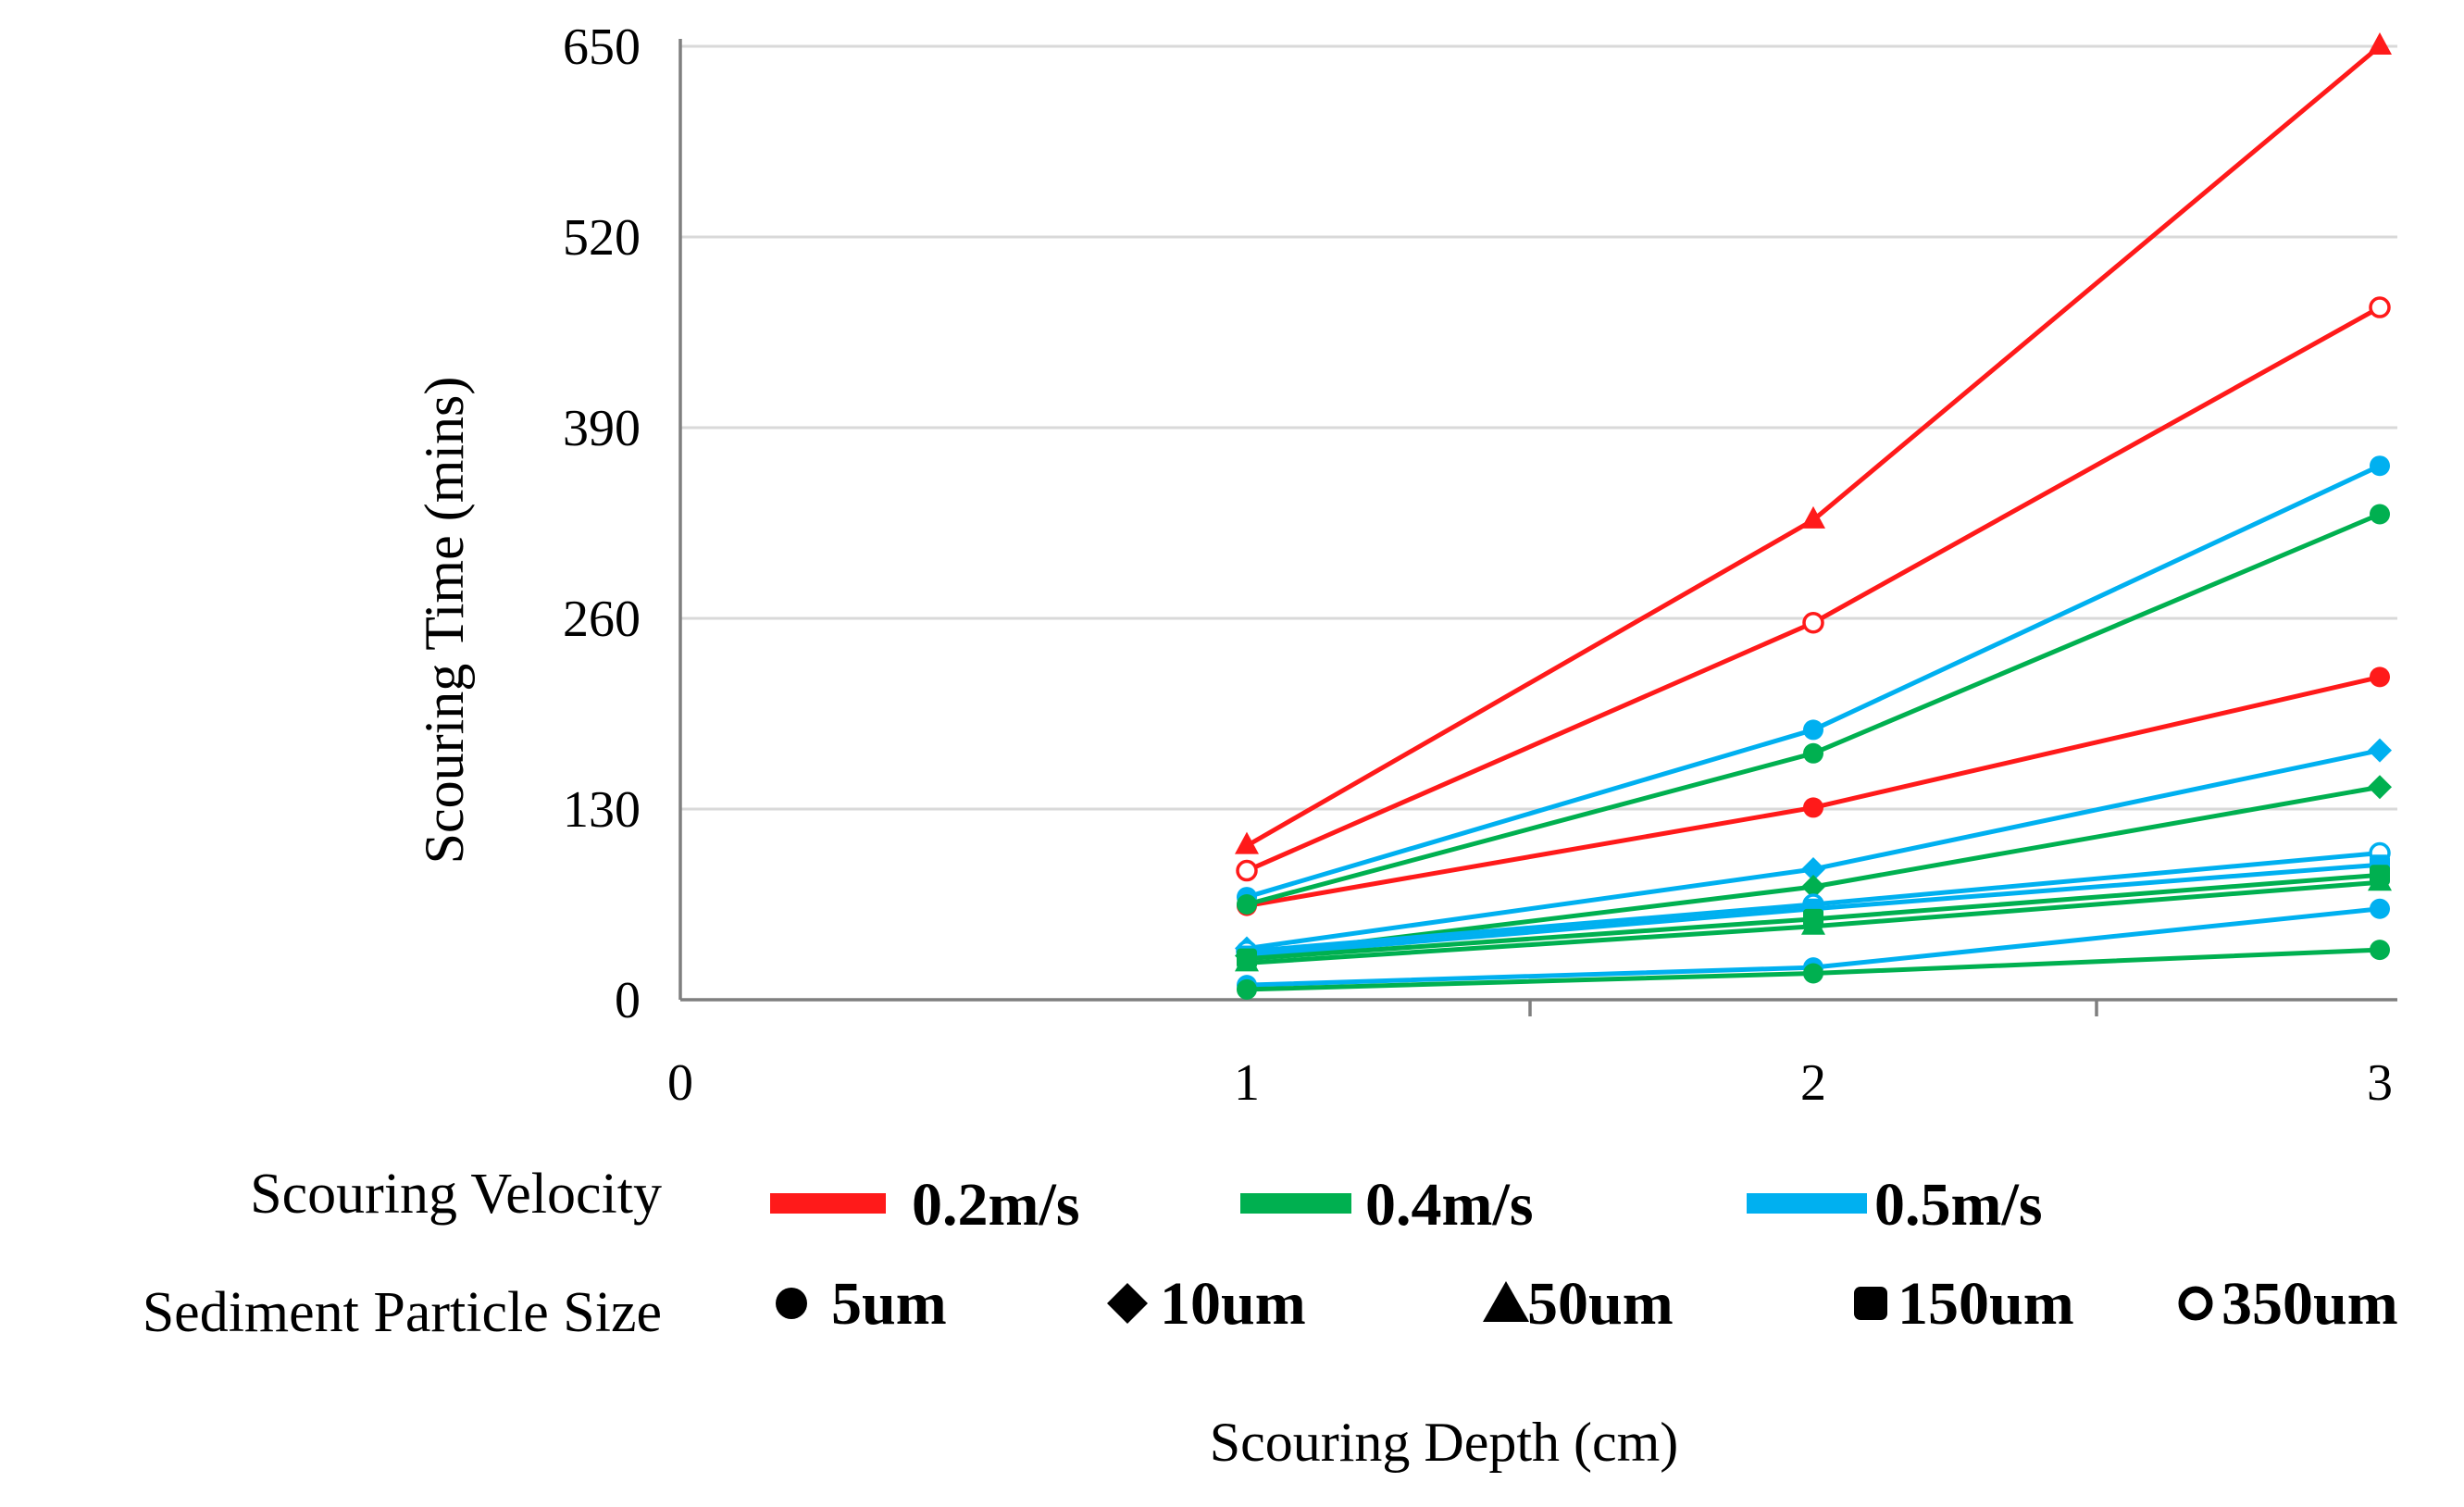 The image size is (2464, 1507). Describe the element at coordinates (628, 1000) in the screenshot. I see `y-tick-label-0: 0` at that location.